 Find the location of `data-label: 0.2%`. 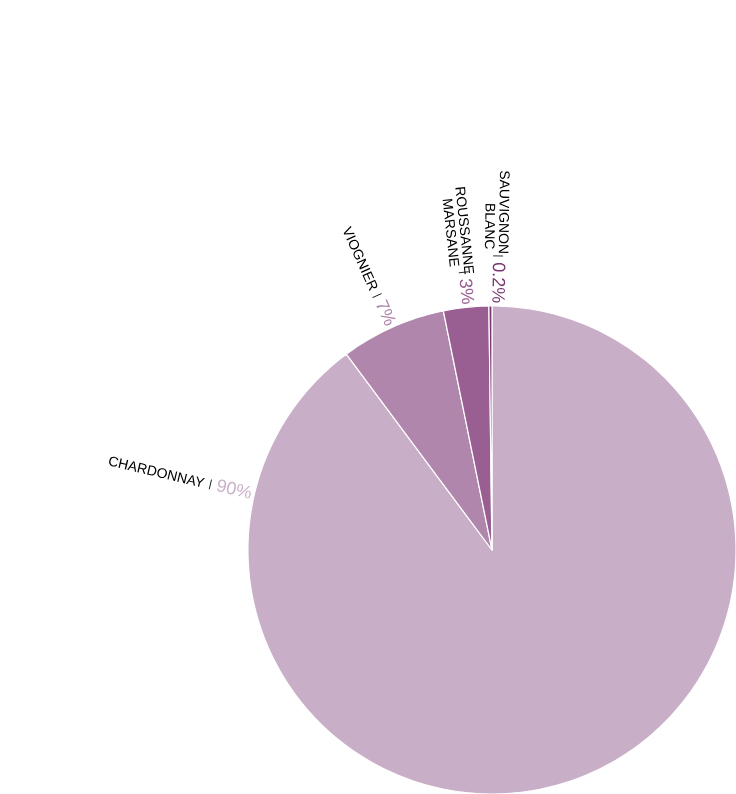

data-label: 0.2% is located at coordinates (499, 283).